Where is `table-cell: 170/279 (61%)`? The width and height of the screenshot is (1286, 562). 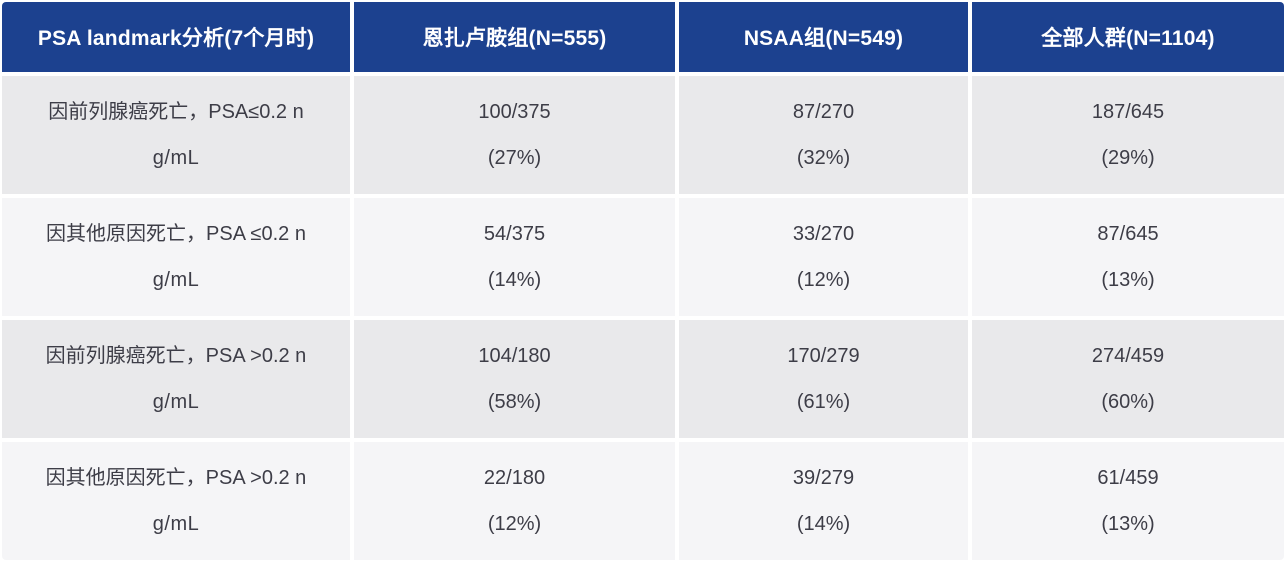 table-cell: 170/279 (61%) is located at coordinates (823, 379).